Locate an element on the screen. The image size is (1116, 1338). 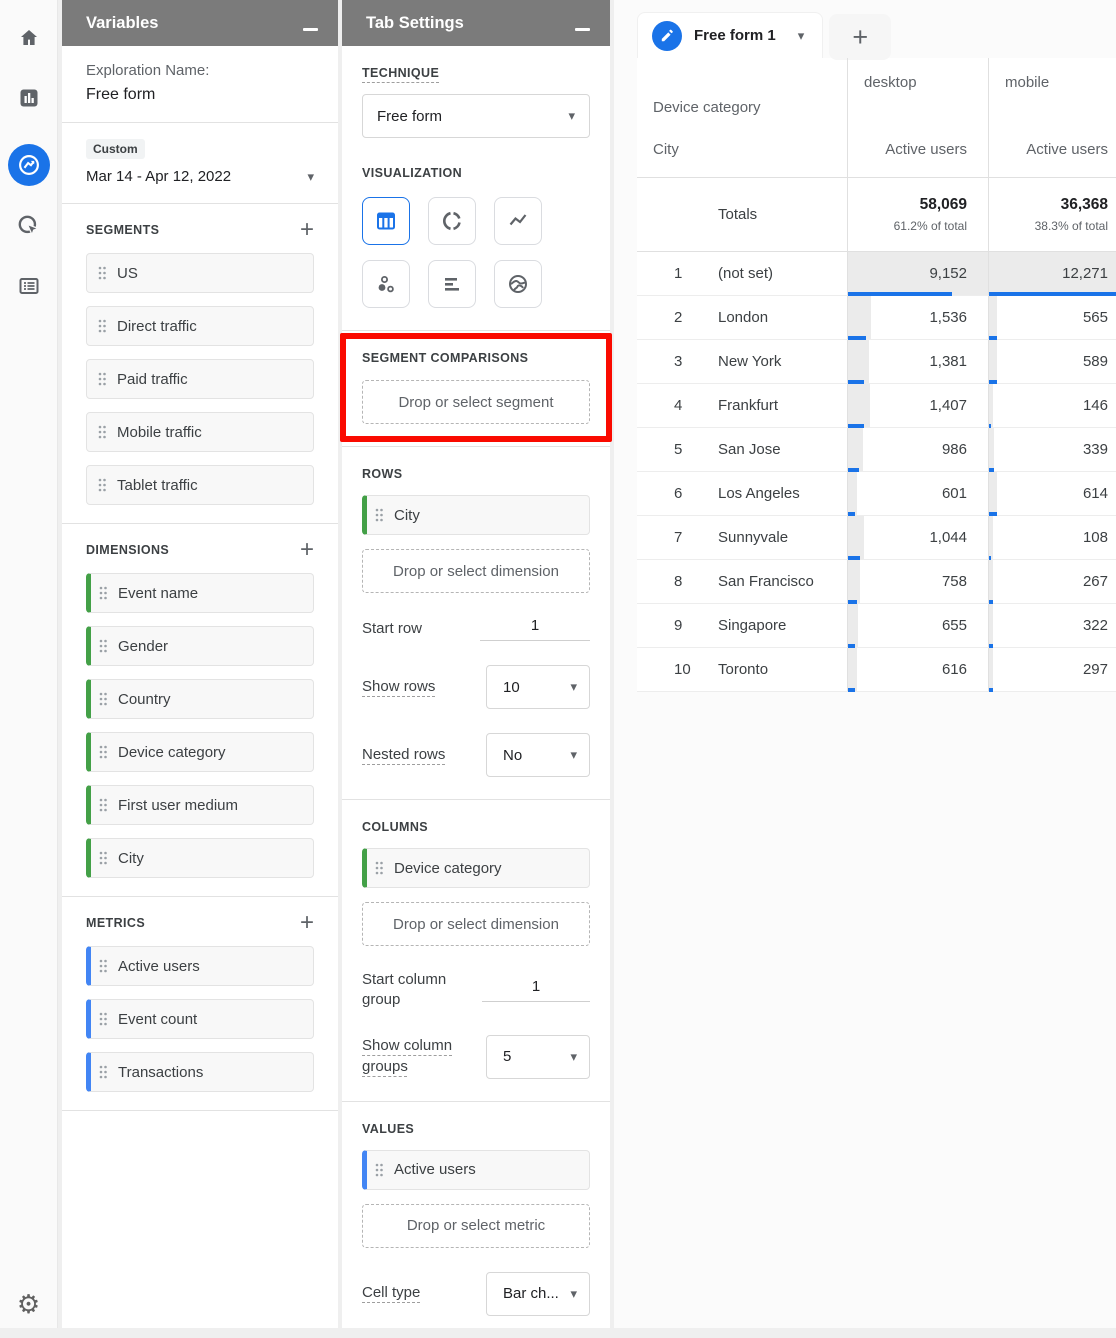
viz-bar-chart-button is located at coordinates (452, 284).